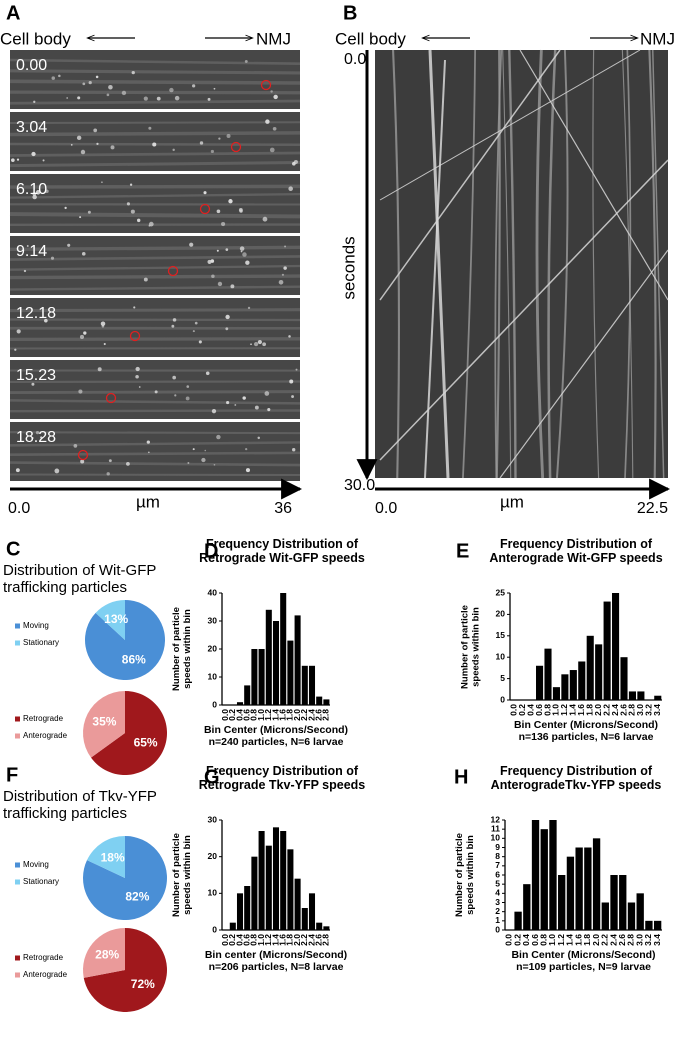 The height and width of the screenshot is (1039, 682). I want to click on panel-letter: D, so click(211, 551).